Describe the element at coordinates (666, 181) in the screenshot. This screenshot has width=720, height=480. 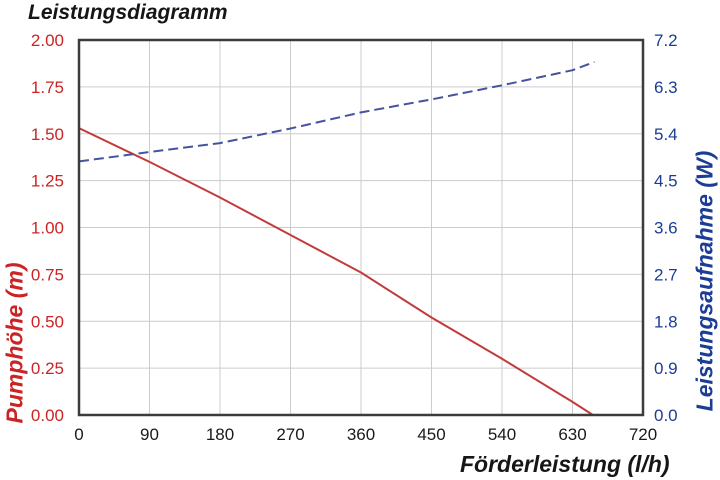
I see `right-axis-tick-label: 4.5` at that location.